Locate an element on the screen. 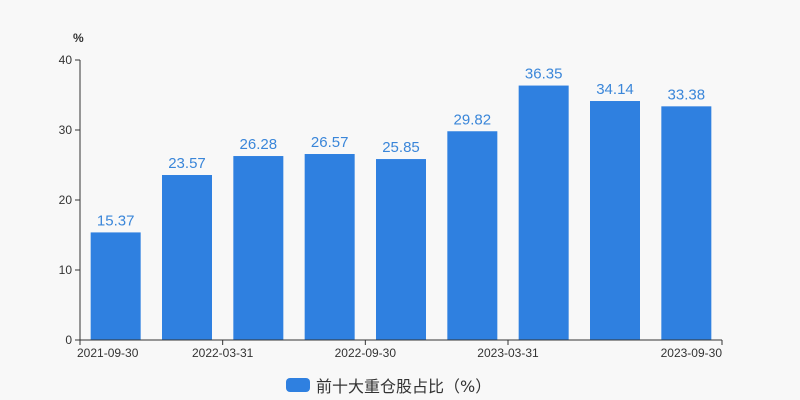  legend-swatch is located at coordinates (298, 385).